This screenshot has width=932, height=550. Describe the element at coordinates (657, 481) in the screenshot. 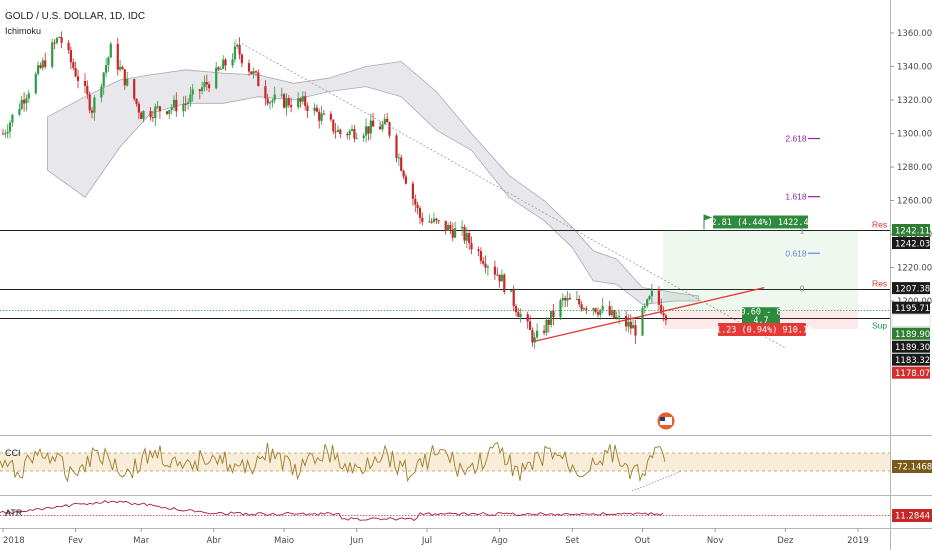

I see `cci-divergence-line` at that location.